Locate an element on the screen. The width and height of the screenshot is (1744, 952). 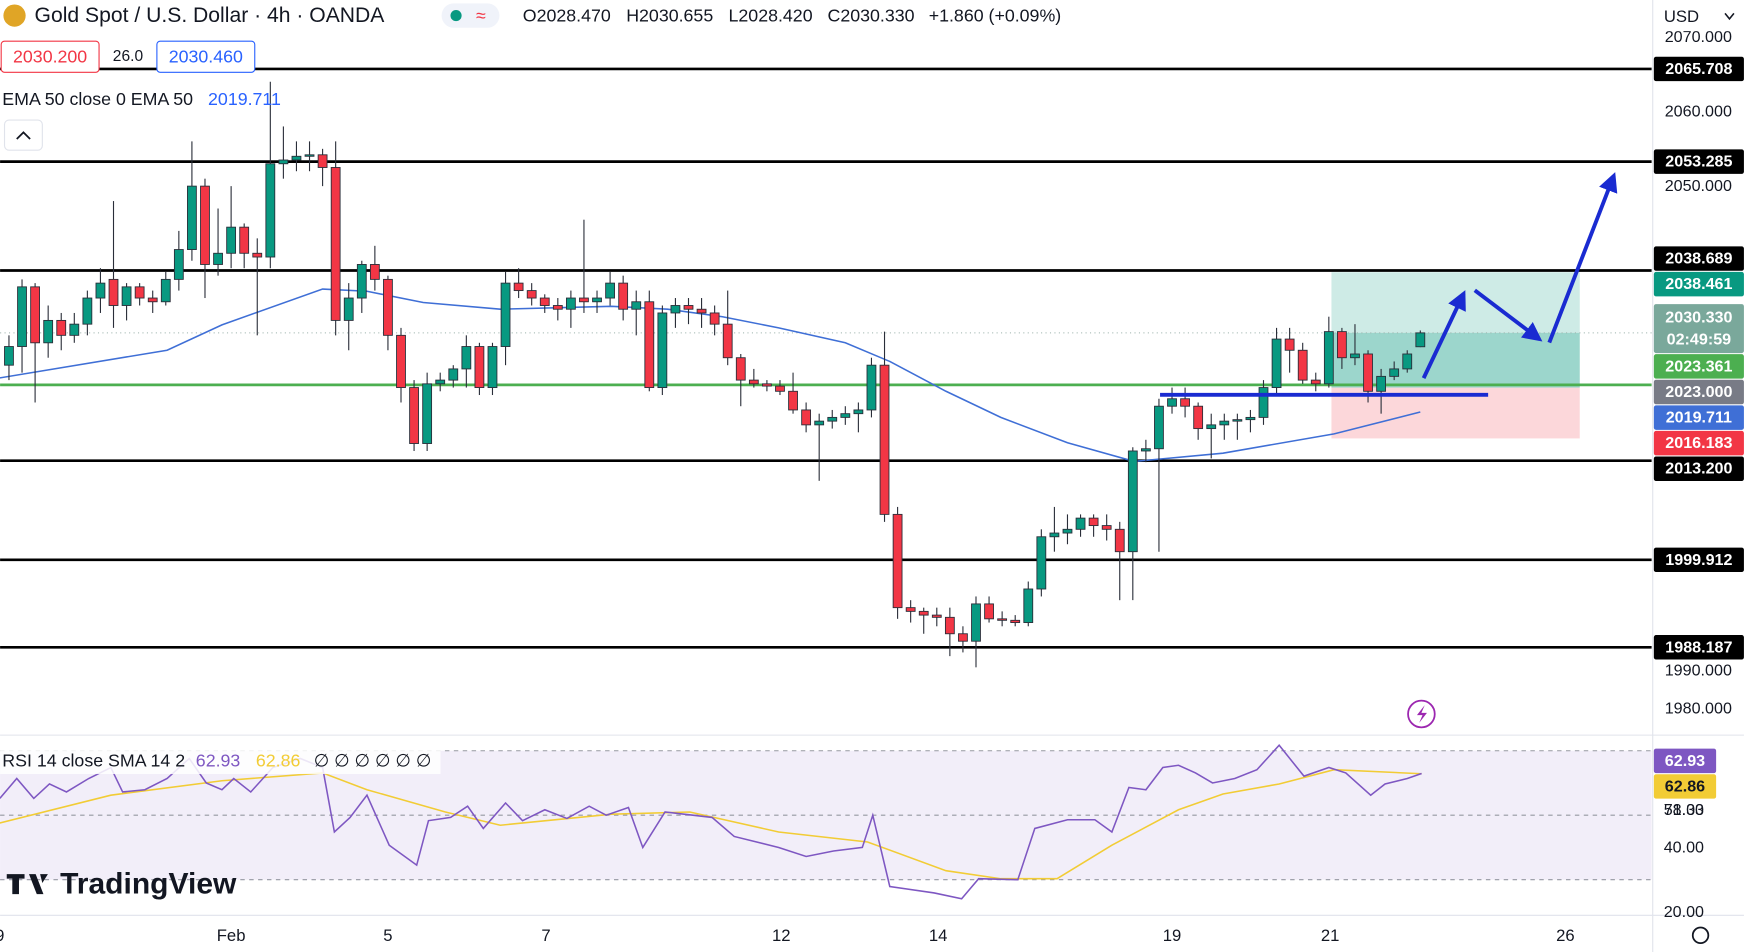
price-badge-label: 62.93 is located at coordinates (1685, 761).